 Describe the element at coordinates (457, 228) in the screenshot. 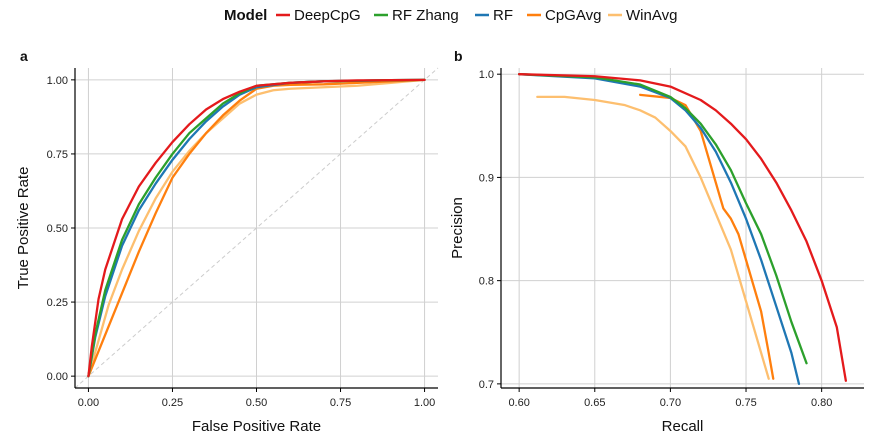

I see `y-axis-label-b: Precision` at that location.